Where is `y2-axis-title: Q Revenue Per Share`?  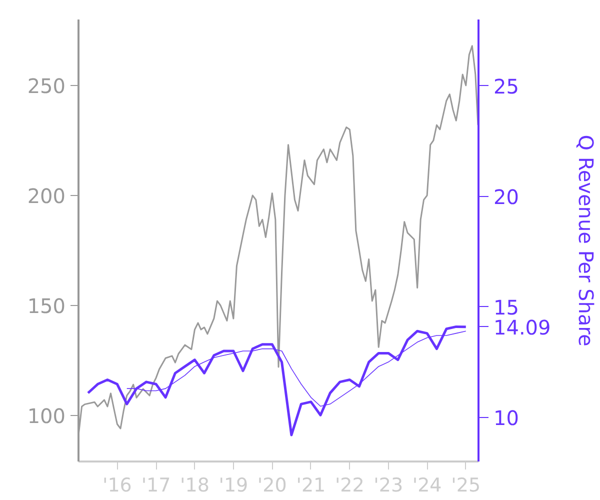 y2-axis-title: Q Revenue Per Share is located at coordinates (586, 240).